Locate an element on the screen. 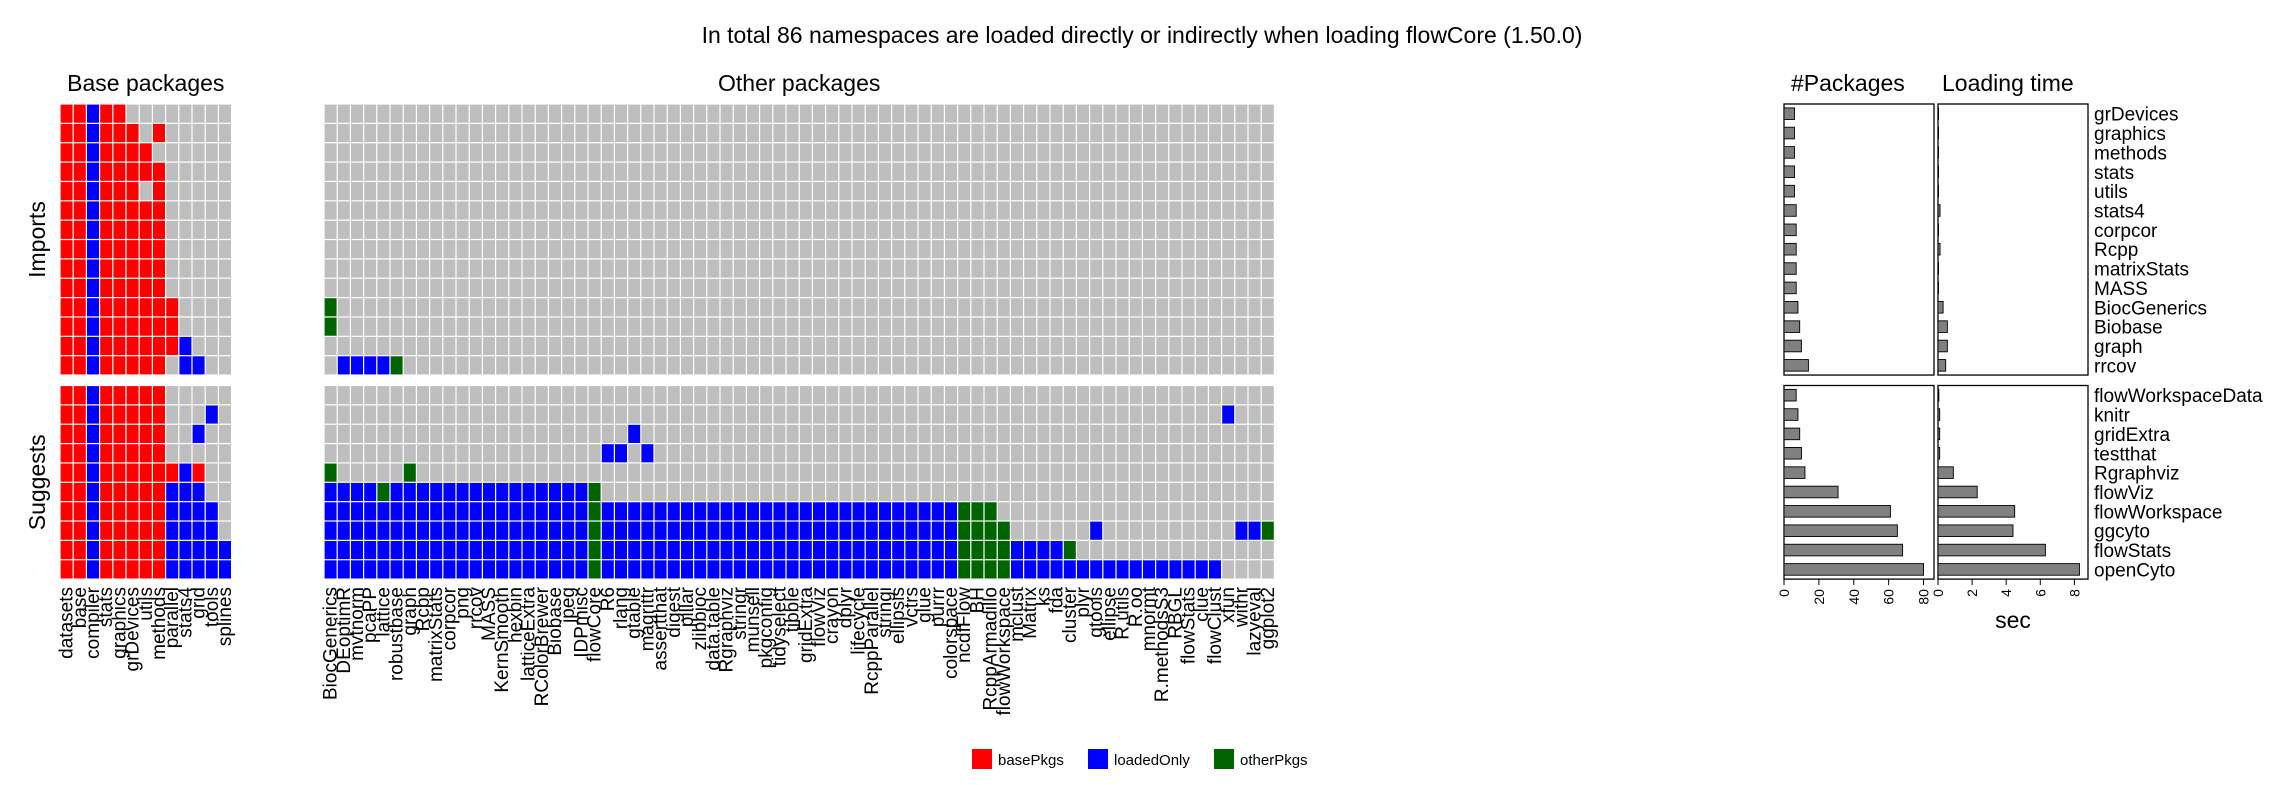 The height and width of the screenshot is (785, 2284). other-tile-rrcov-hexbin is located at coordinates (515, 365).